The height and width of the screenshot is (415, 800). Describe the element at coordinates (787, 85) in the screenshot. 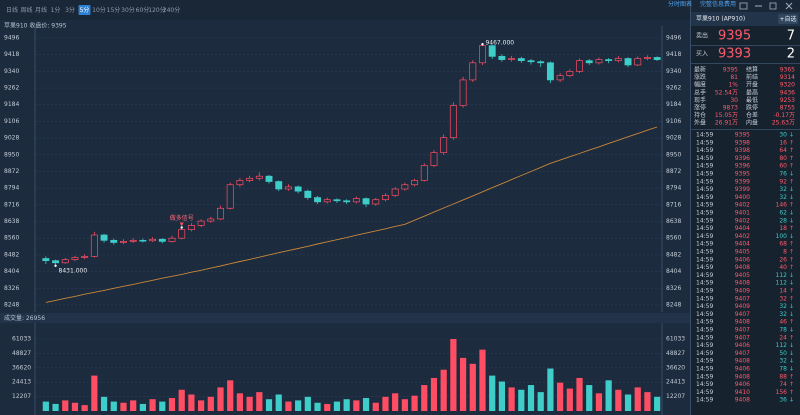

I see `stat-value: 9320` at that location.